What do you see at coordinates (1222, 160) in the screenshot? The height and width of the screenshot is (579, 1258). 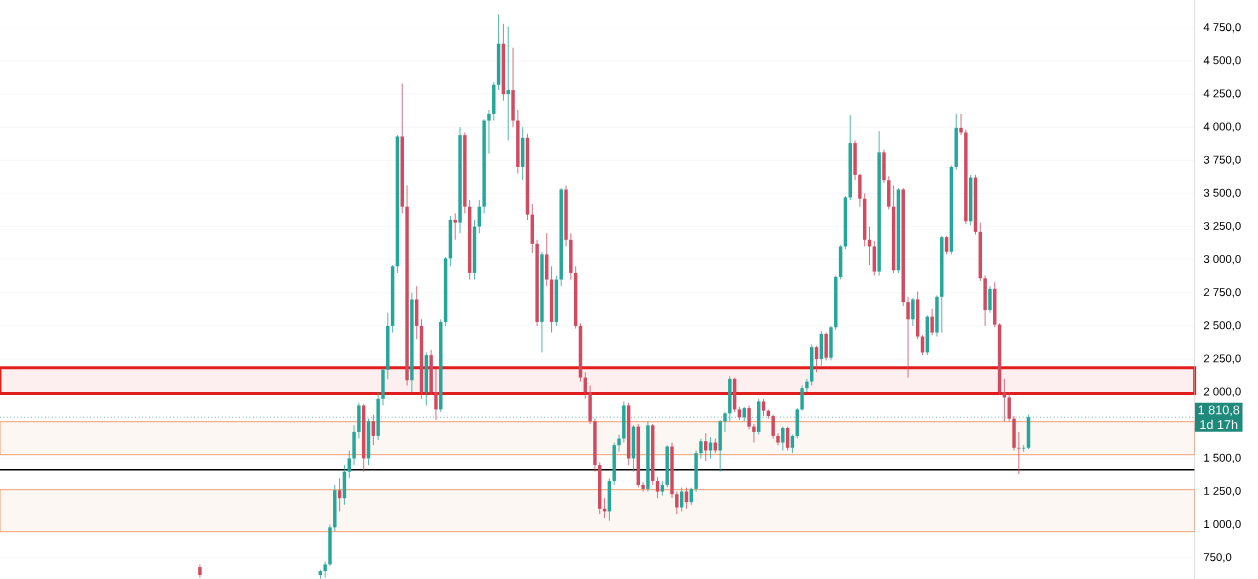 I see `y-tick-label: 3 750,0` at bounding box center [1222, 160].